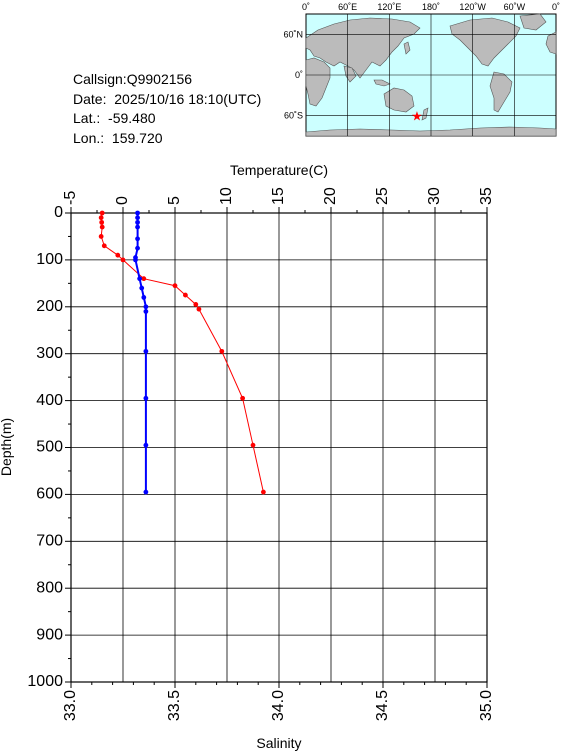 Image resolution: width=564 pixels, height=751 pixels. Describe the element at coordinates (122, 200) in the screenshot. I see `temperature-tick-label: 0` at that location.